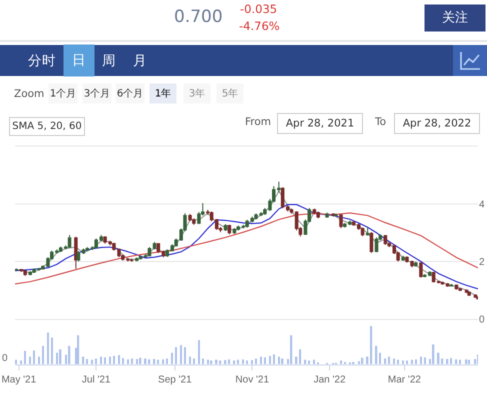  I want to click on x-tick-label: Mar '22, so click(405, 380).